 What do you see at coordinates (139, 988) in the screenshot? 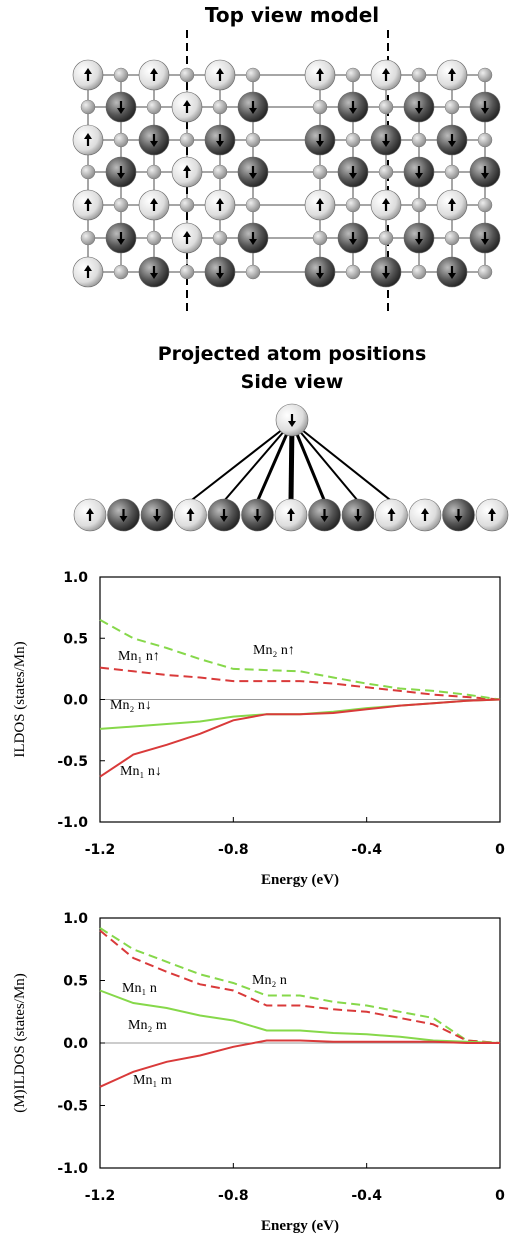
I see `series-label: Mn₁ n` at bounding box center [139, 988].